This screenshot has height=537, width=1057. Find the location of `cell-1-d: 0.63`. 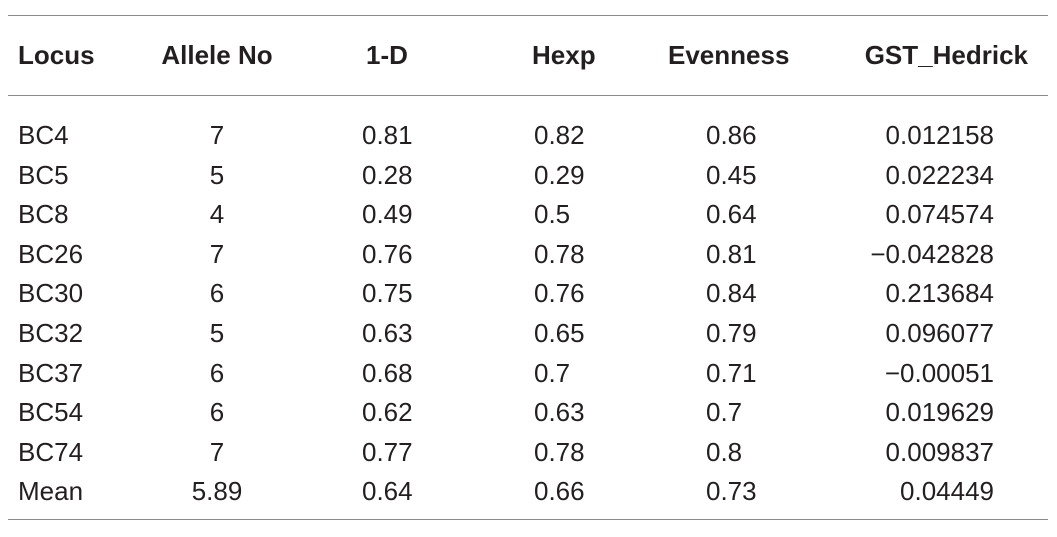

cell-1-d: 0.63 is located at coordinates (387, 332).